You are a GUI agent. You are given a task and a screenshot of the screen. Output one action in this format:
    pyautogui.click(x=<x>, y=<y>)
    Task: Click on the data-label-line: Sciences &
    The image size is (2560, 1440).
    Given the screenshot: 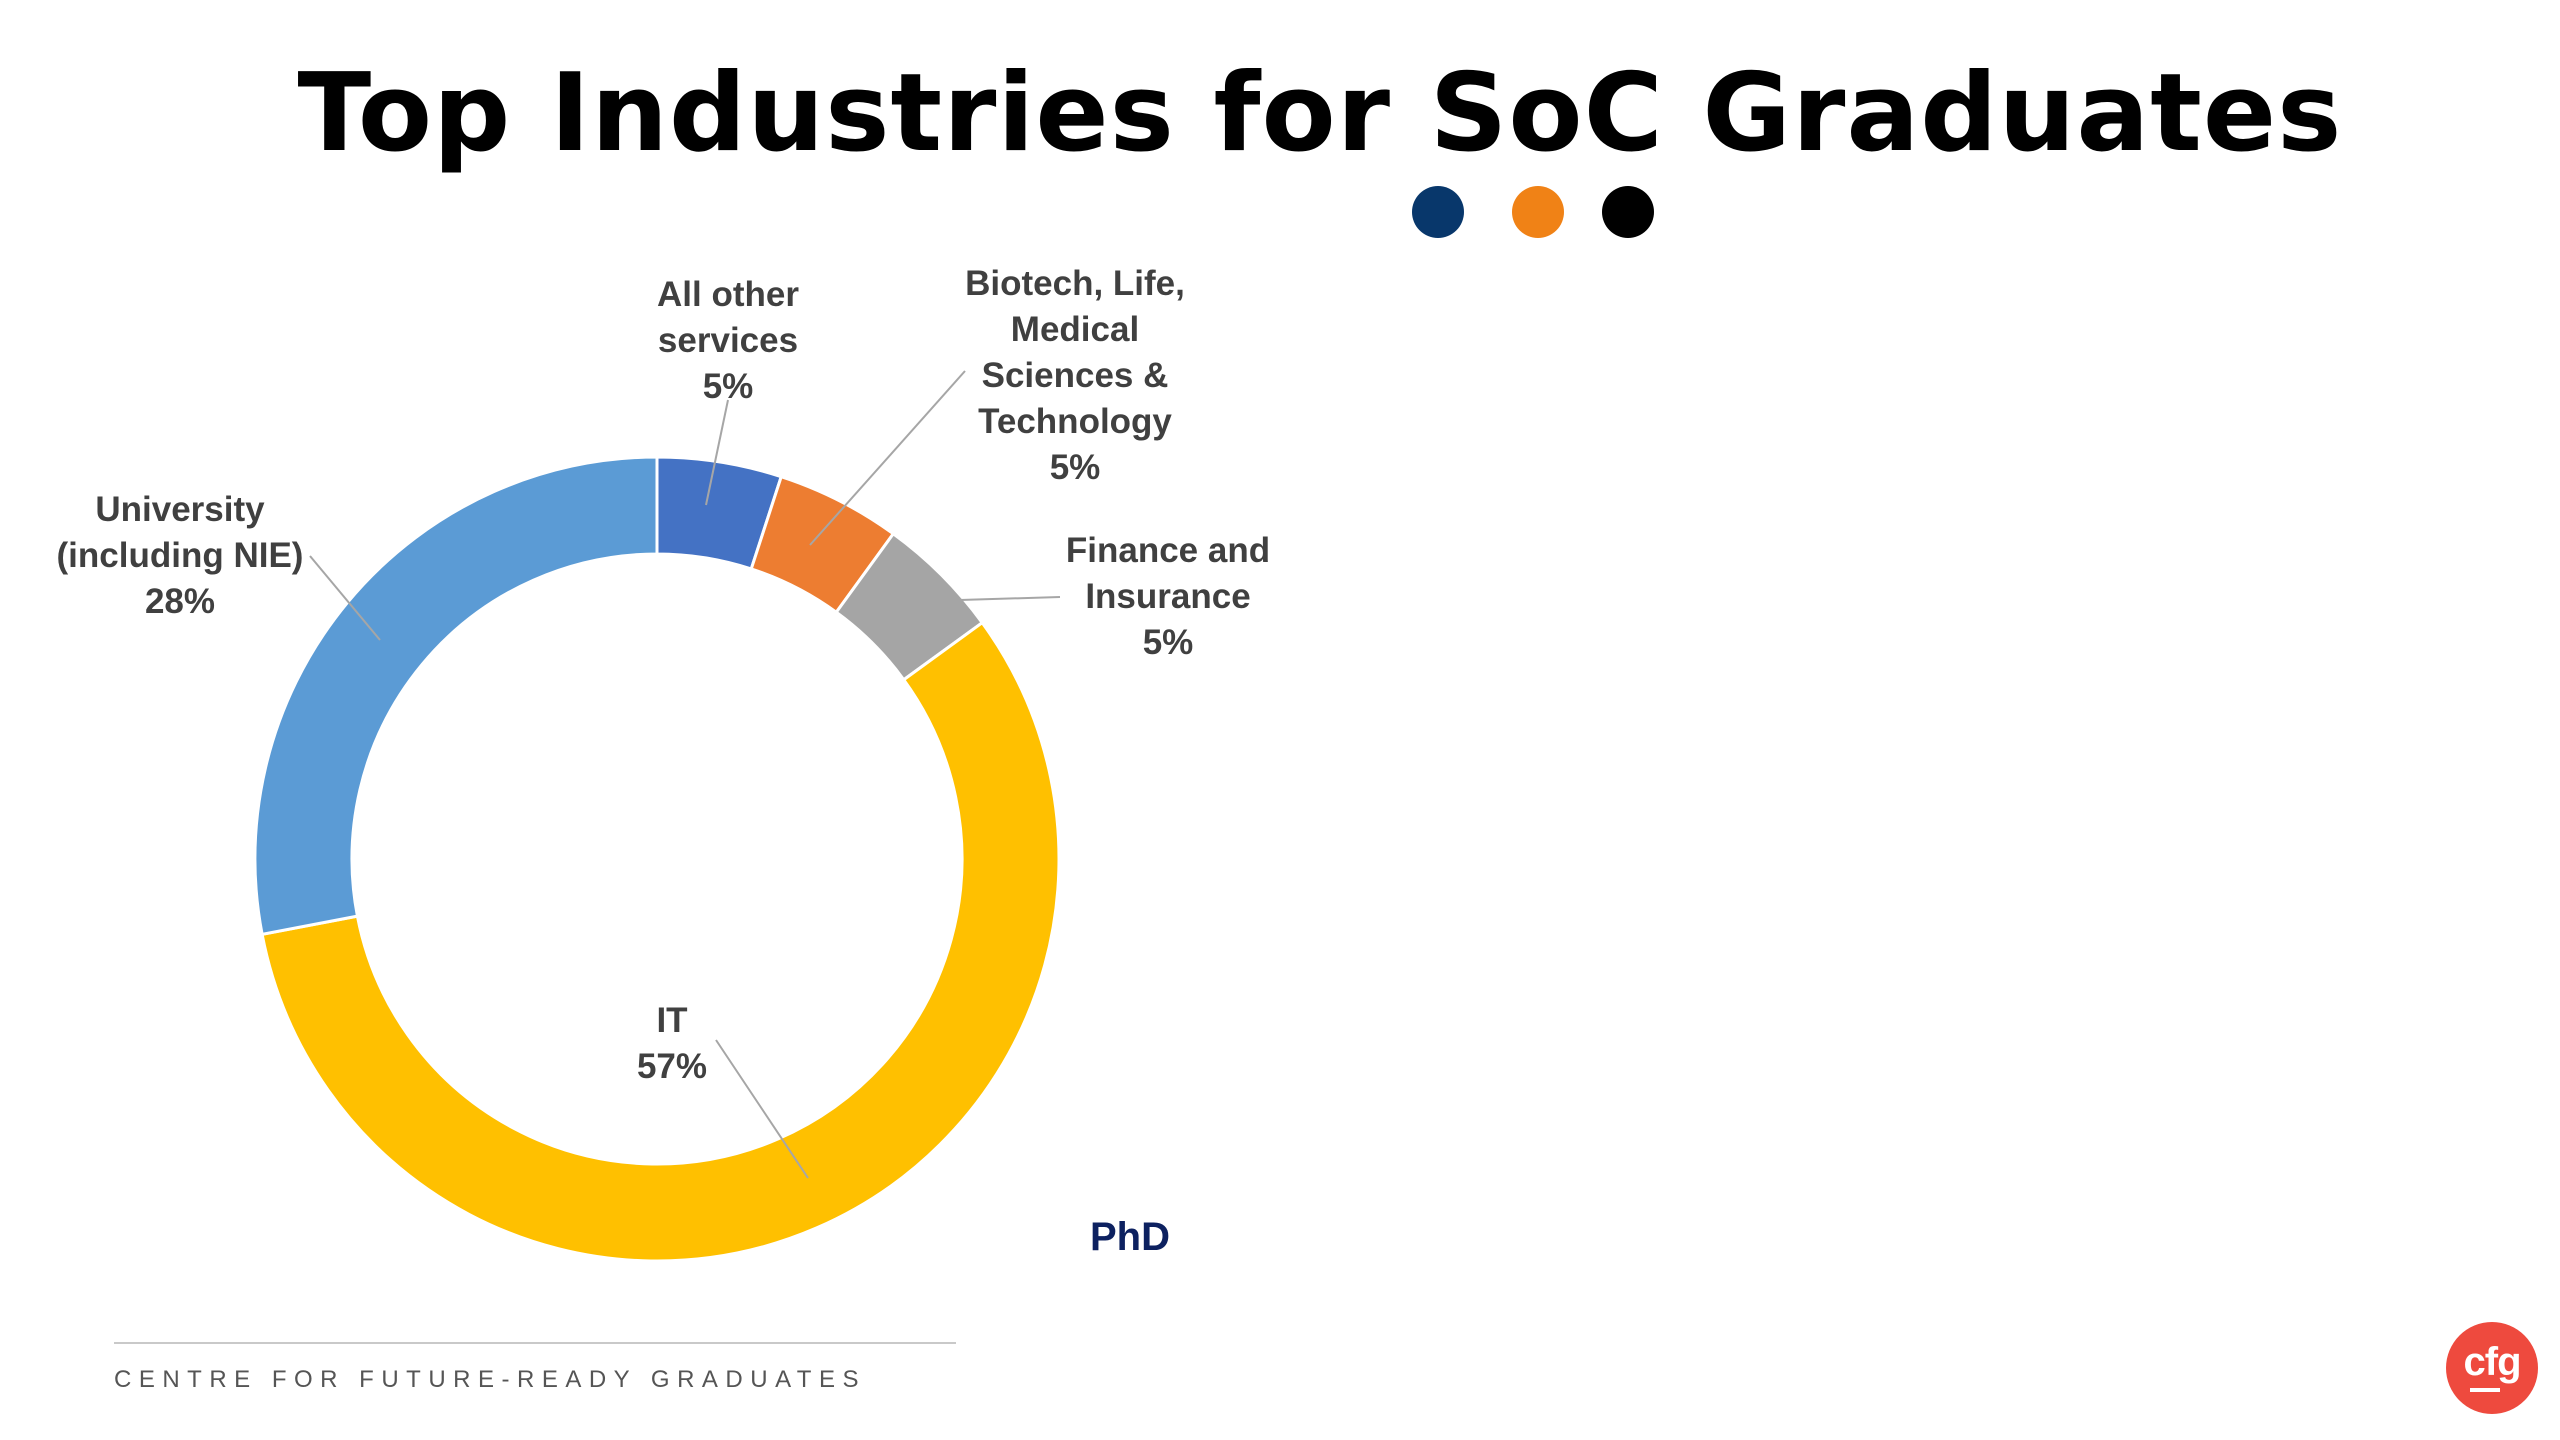 What is the action you would take?
    pyautogui.click(x=1075, y=375)
    